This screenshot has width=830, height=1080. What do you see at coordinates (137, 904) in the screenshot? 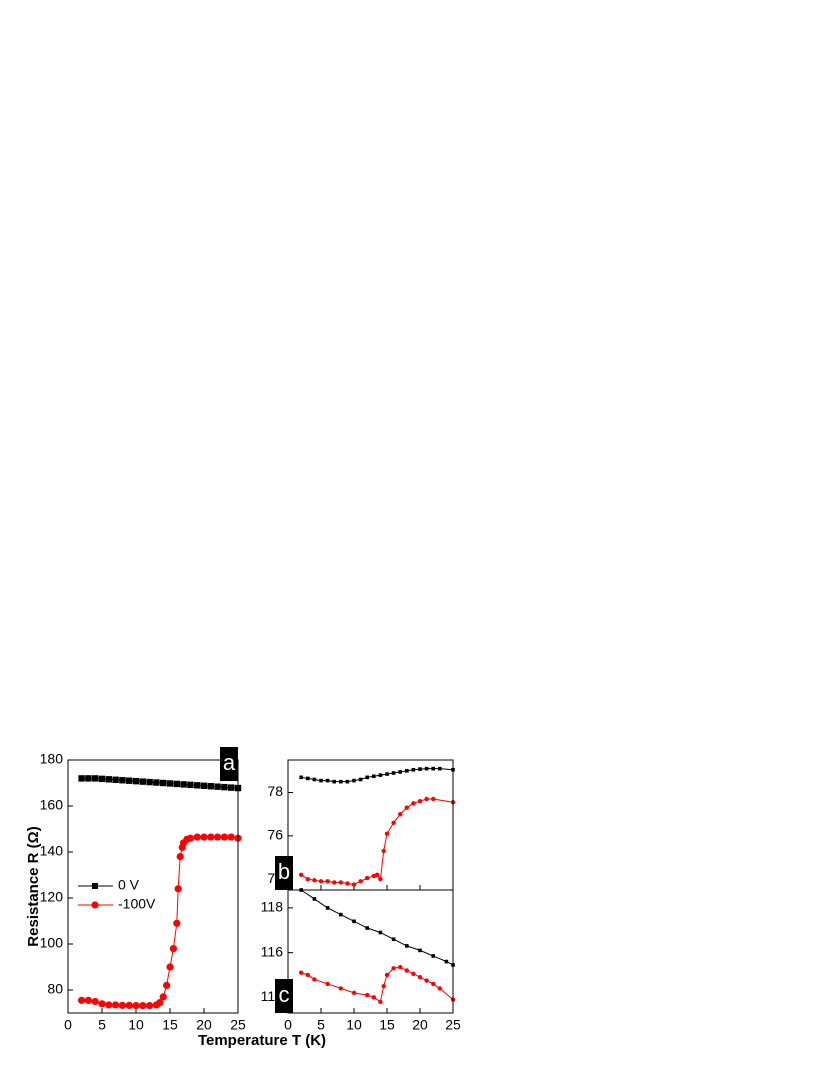
I see `legend-label: -100V` at bounding box center [137, 904].